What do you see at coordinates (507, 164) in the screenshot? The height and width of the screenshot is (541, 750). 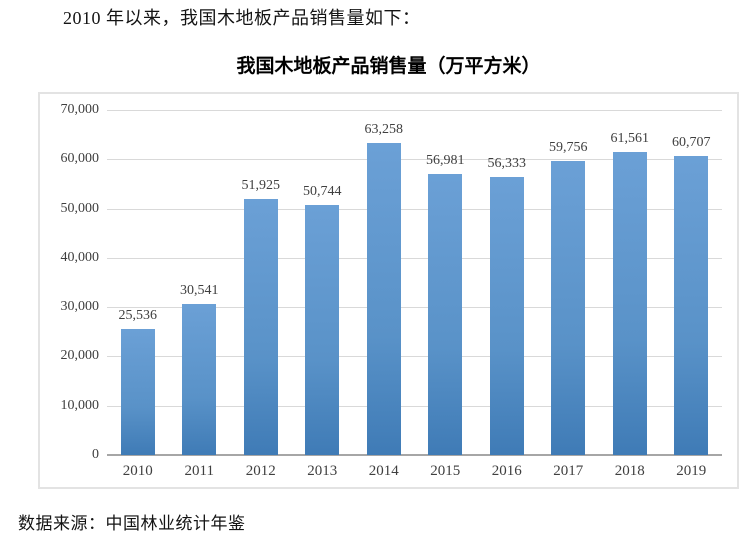 I see `bar-value-label: 56,333` at bounding box center [507, 164].